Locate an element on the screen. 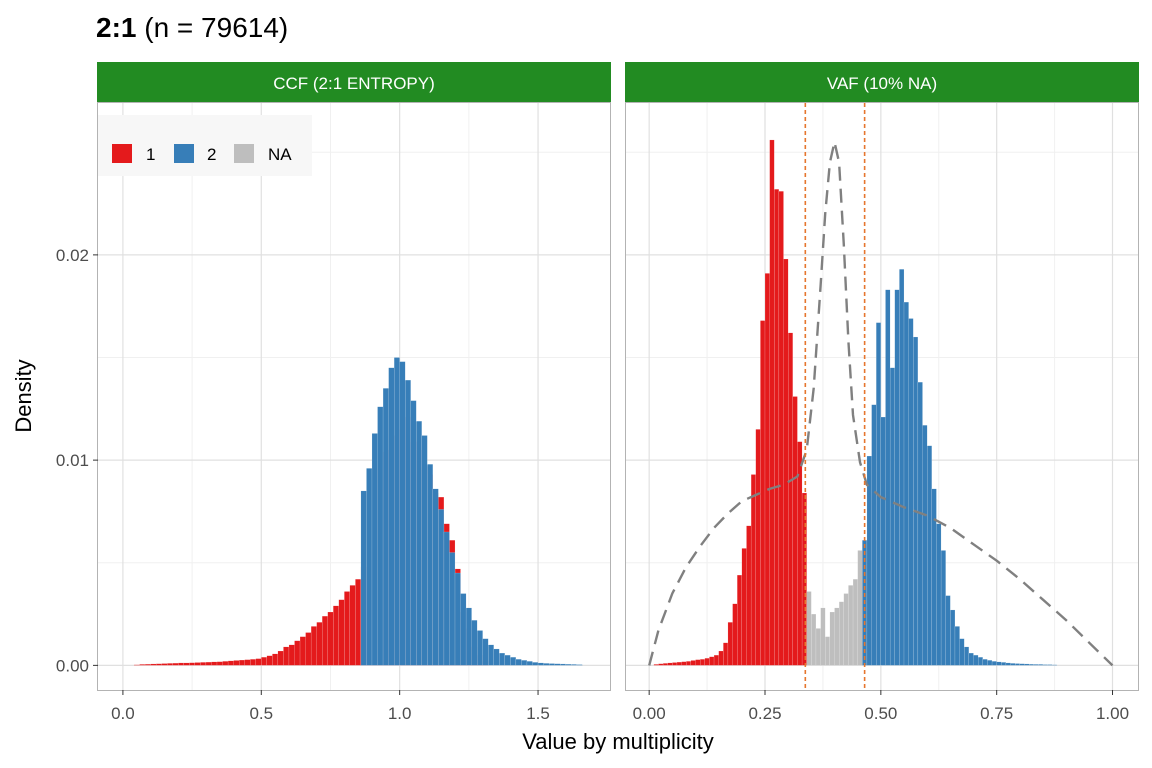 The width and height of the screenshot is (1152, 768). panel-ccf-y-axis: 0.00 0.01 0.02 is located at coordinates (77, 460).